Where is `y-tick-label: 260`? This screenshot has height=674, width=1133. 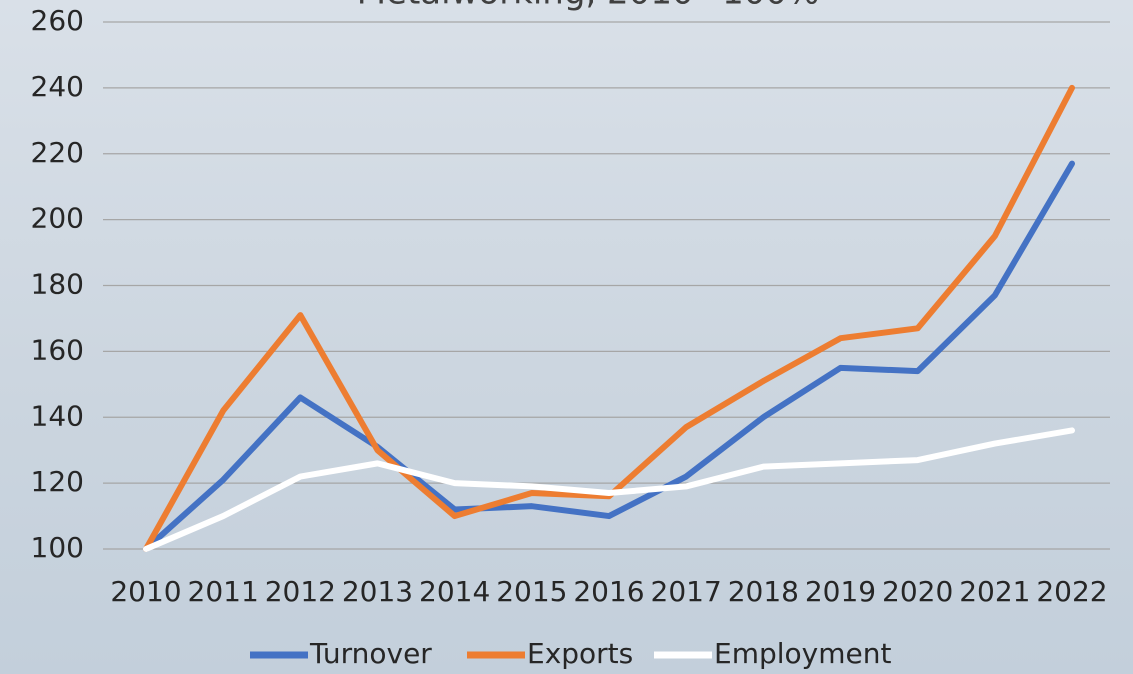 y-tick-label: 260 is located at coordinates (57, 20).